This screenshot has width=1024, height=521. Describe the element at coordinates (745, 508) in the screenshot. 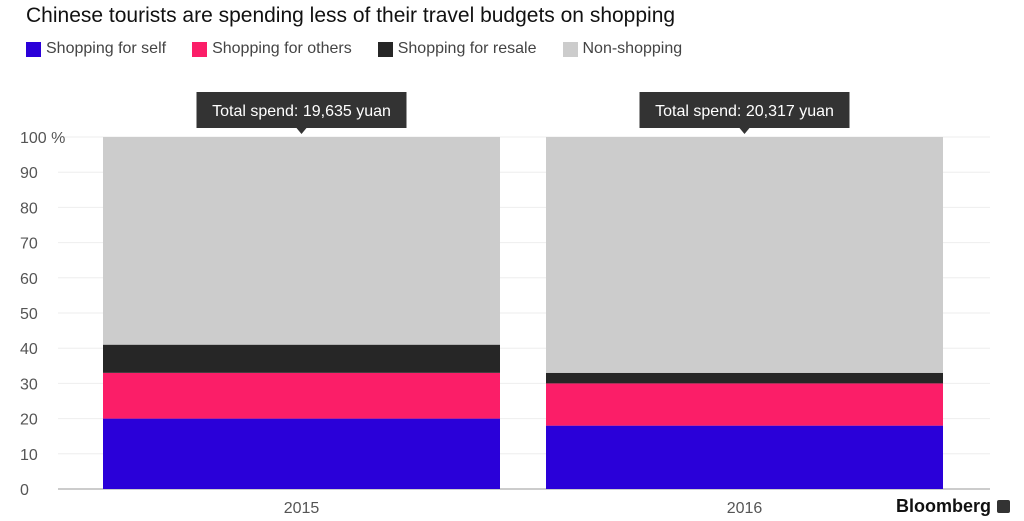

I see `x-tick-label: 2016` at that location.